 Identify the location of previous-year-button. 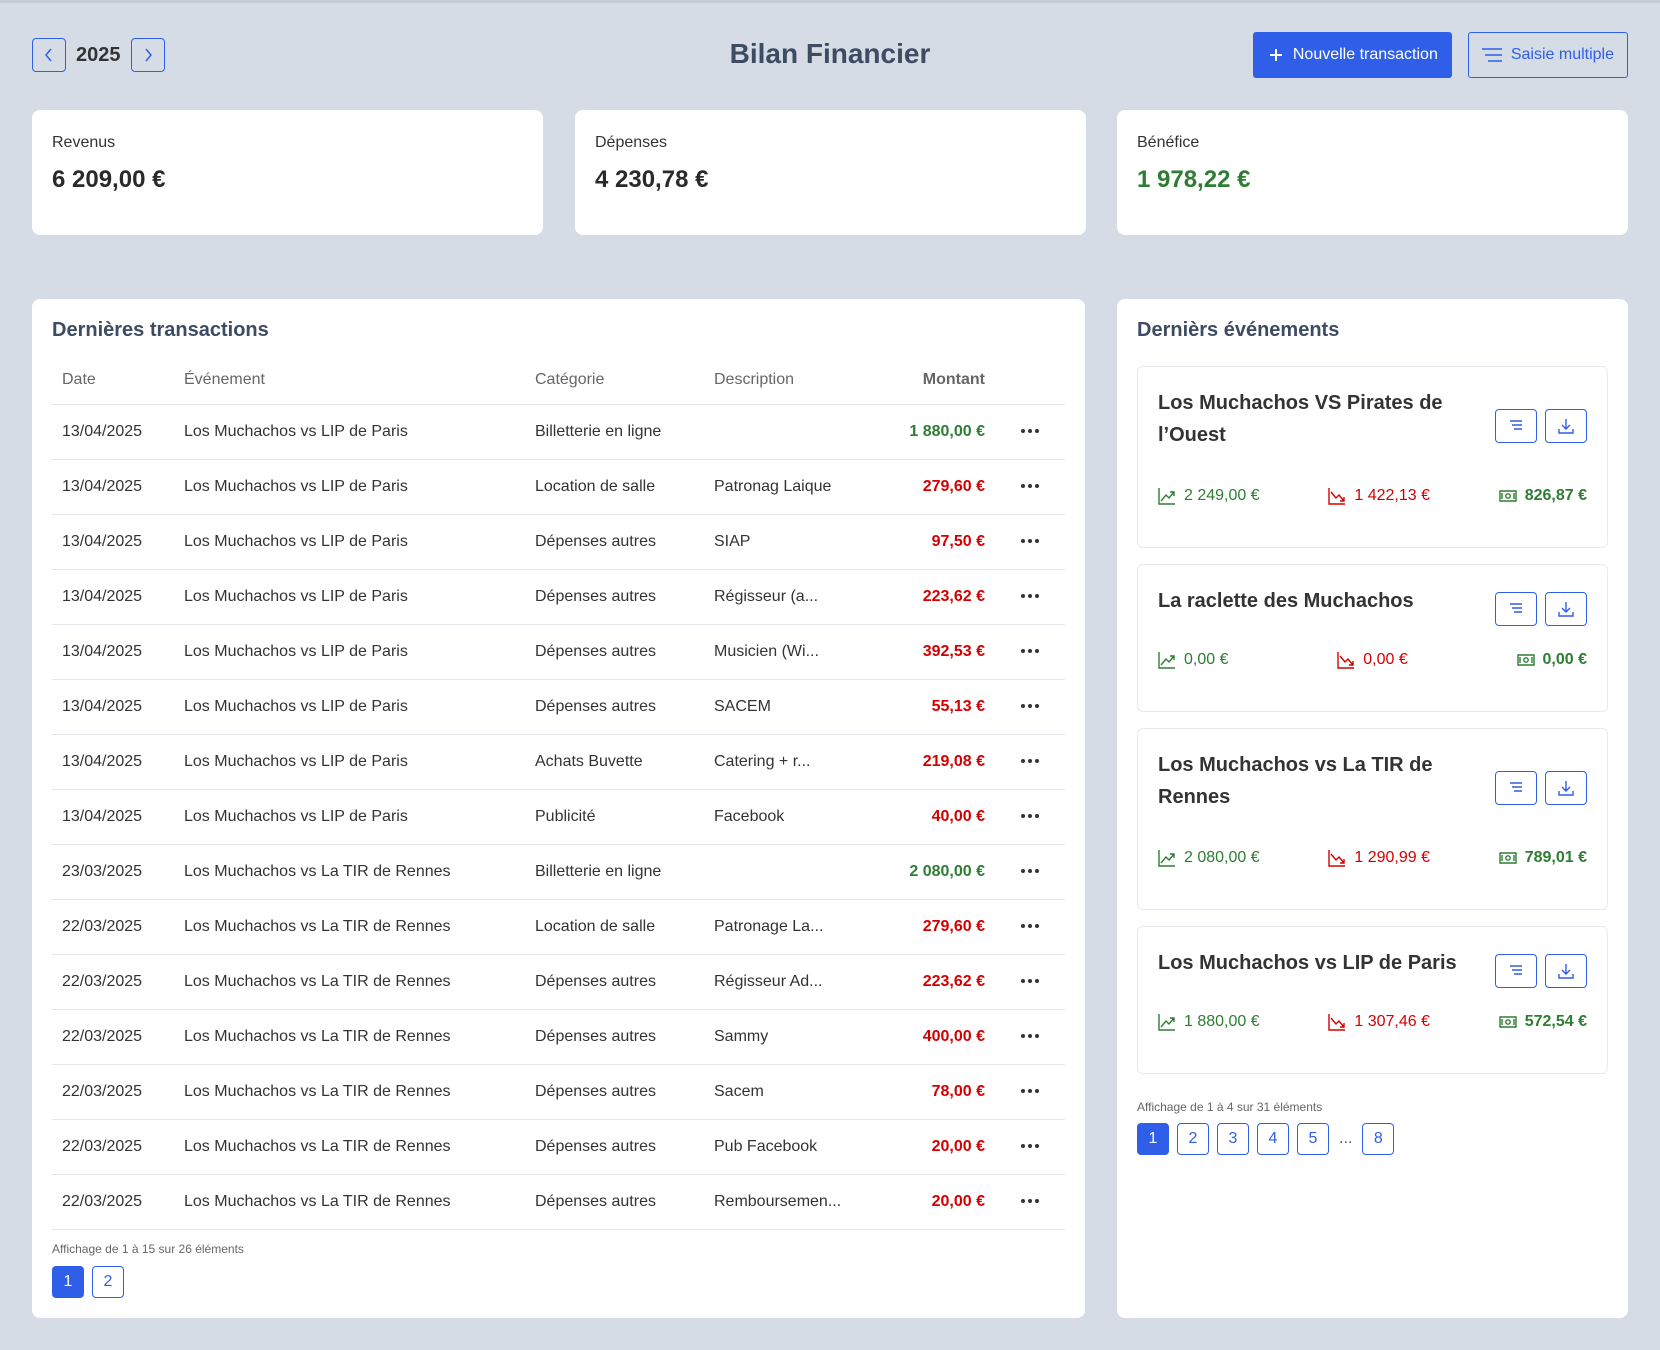
(49, 55).